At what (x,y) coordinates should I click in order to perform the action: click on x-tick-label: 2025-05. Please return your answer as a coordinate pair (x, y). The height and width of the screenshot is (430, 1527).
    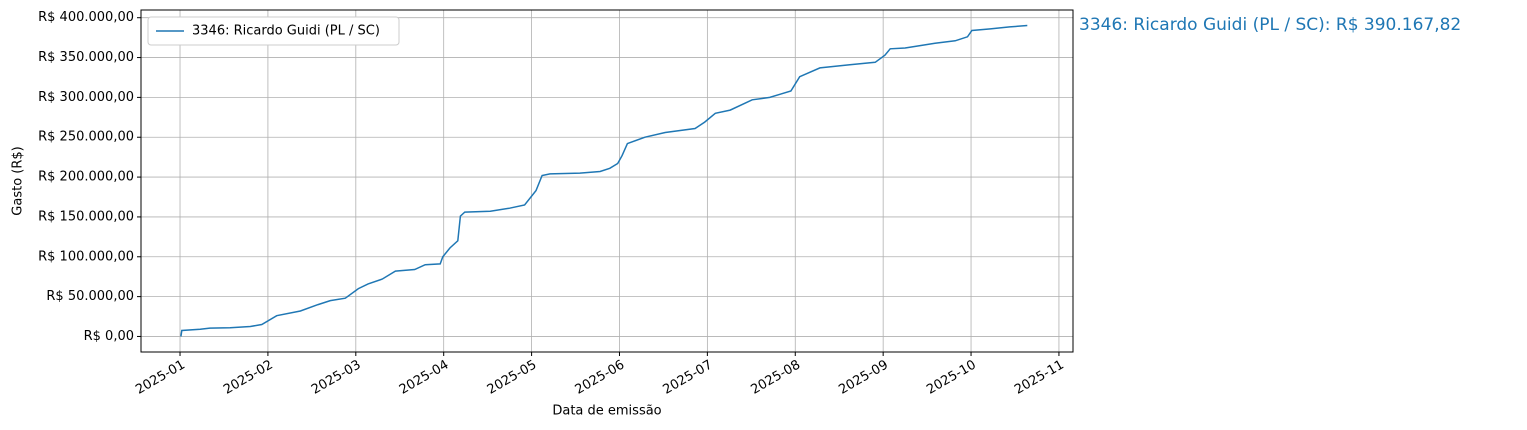
    Looking at the image, I should click on (512, 378).